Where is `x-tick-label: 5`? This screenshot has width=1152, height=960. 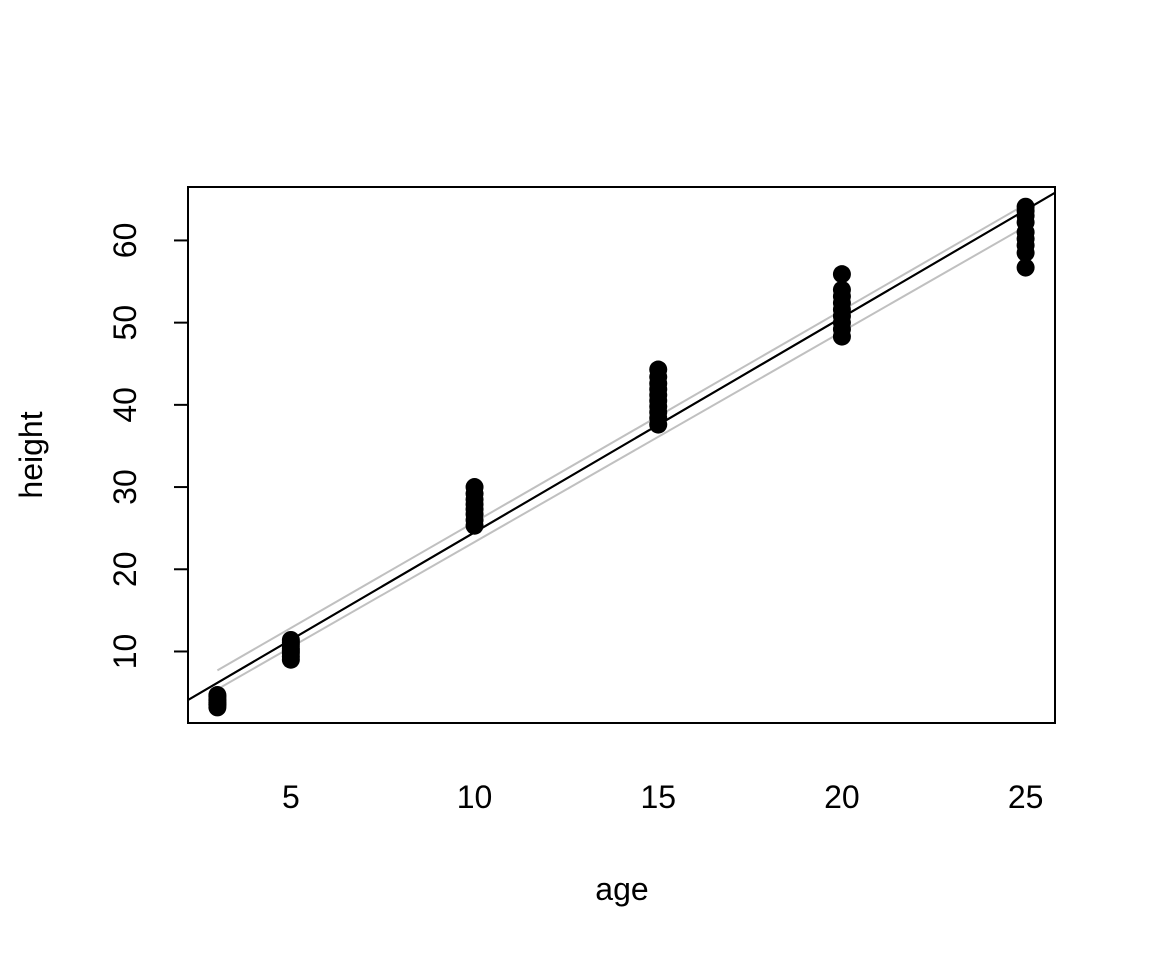 x-tick-label: 5 is located at coordinates (291, 797).